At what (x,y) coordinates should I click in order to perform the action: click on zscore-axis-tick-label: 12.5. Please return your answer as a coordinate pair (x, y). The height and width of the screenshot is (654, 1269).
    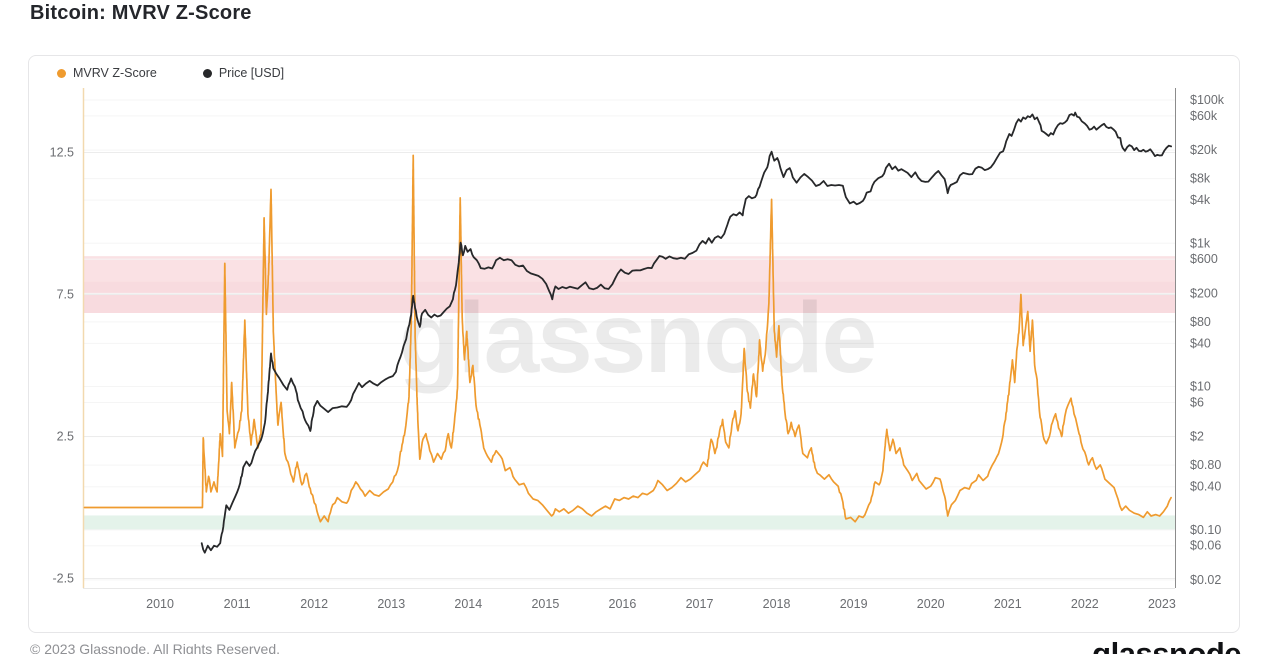
    Looking at the image, I should click on (62, 153).